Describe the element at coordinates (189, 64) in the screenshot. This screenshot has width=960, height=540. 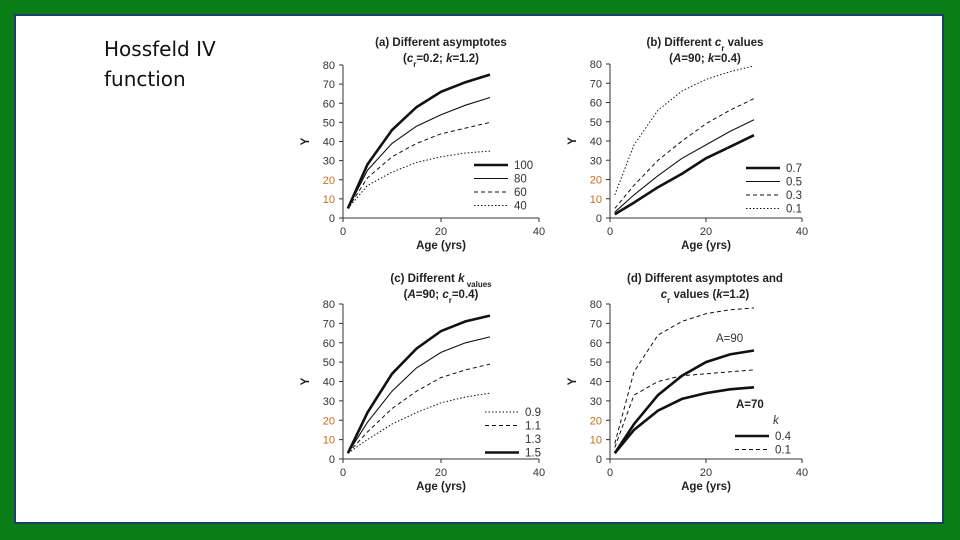
I see `slide-title: Hossfeld IV function` at that location.